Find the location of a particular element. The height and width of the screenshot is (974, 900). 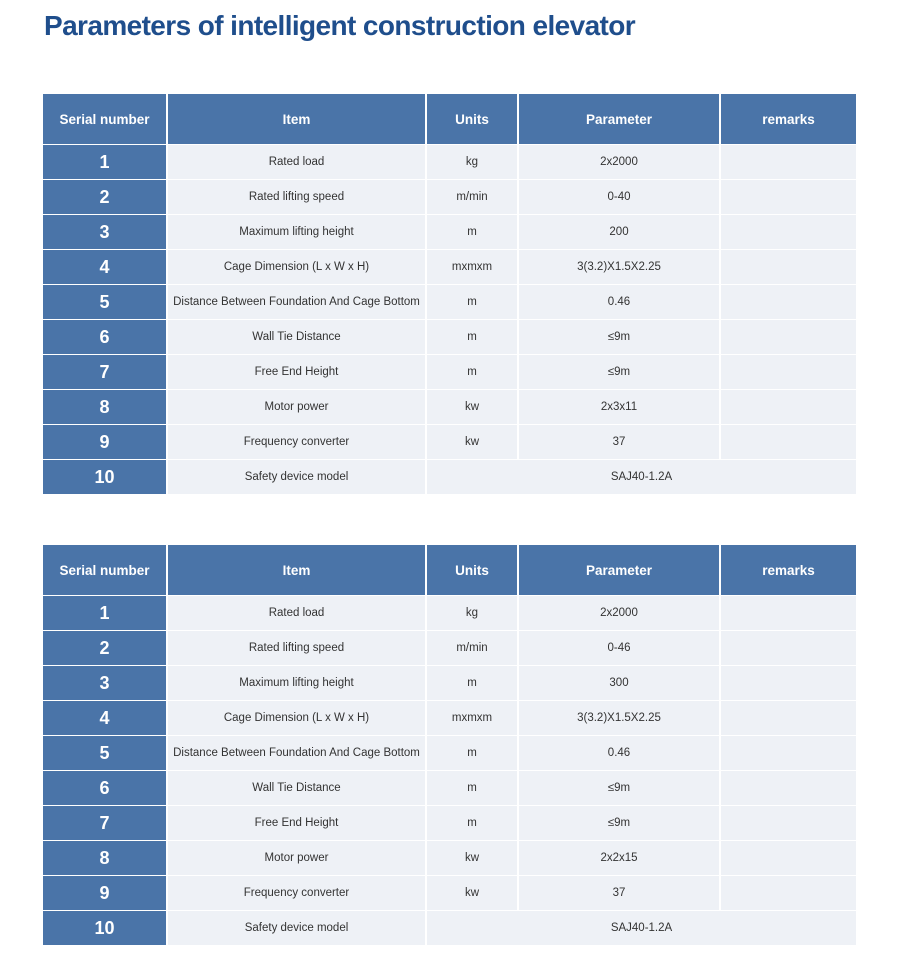

cell-item: Cage Dimension (L x W x H) is located at coordinates (296, 267).